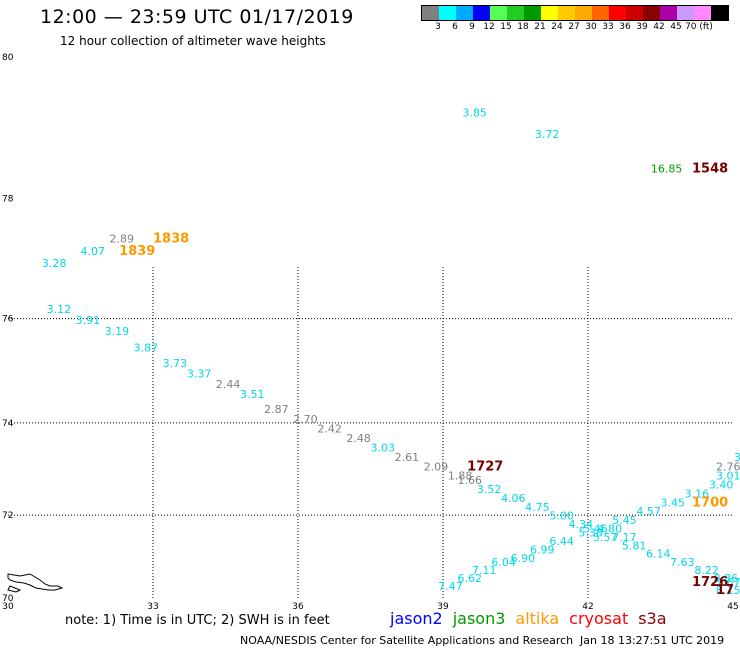 The width and height of the screenshot is (740, 650). Describe the element at coordinates (416, 618) in the screenshot. I see `satellite-jason2: jason2` at that location.